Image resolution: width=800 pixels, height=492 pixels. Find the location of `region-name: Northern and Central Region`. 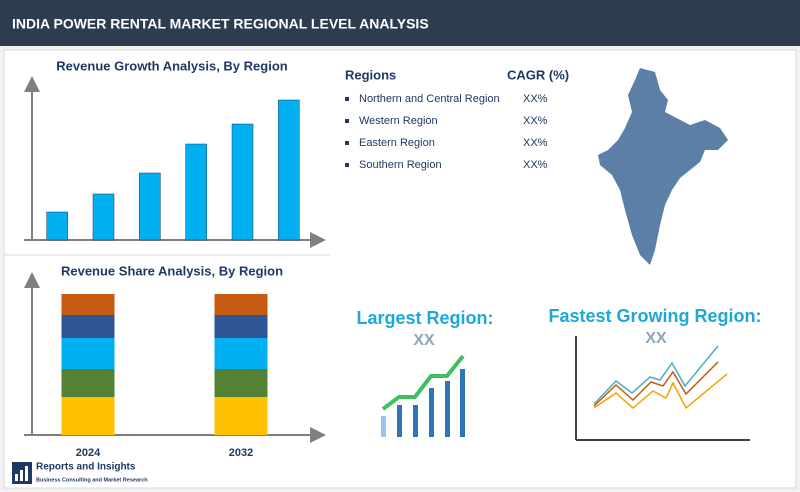

region-name: Northern and Central Region is located at coordinates (429, 99).